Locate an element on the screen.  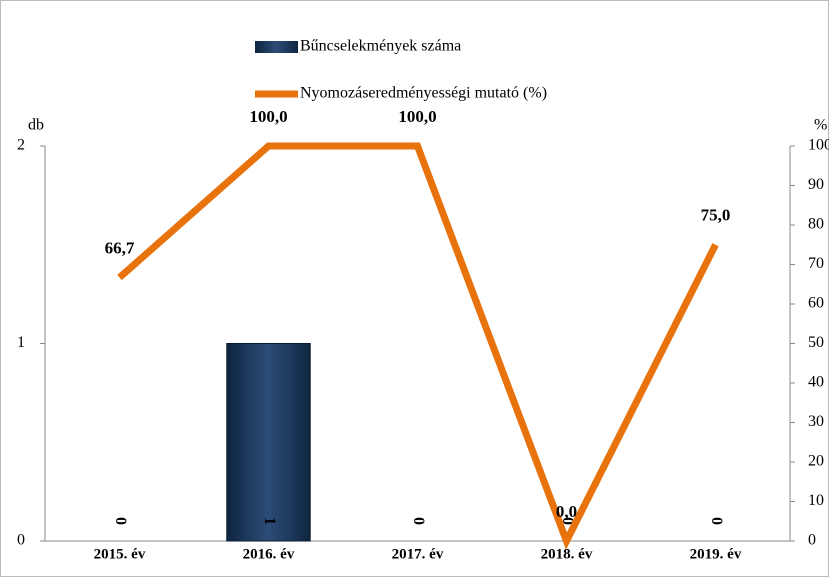
legend-label: Nyomozáseredményességi mutató (%) is located at coordinates (423, 93).